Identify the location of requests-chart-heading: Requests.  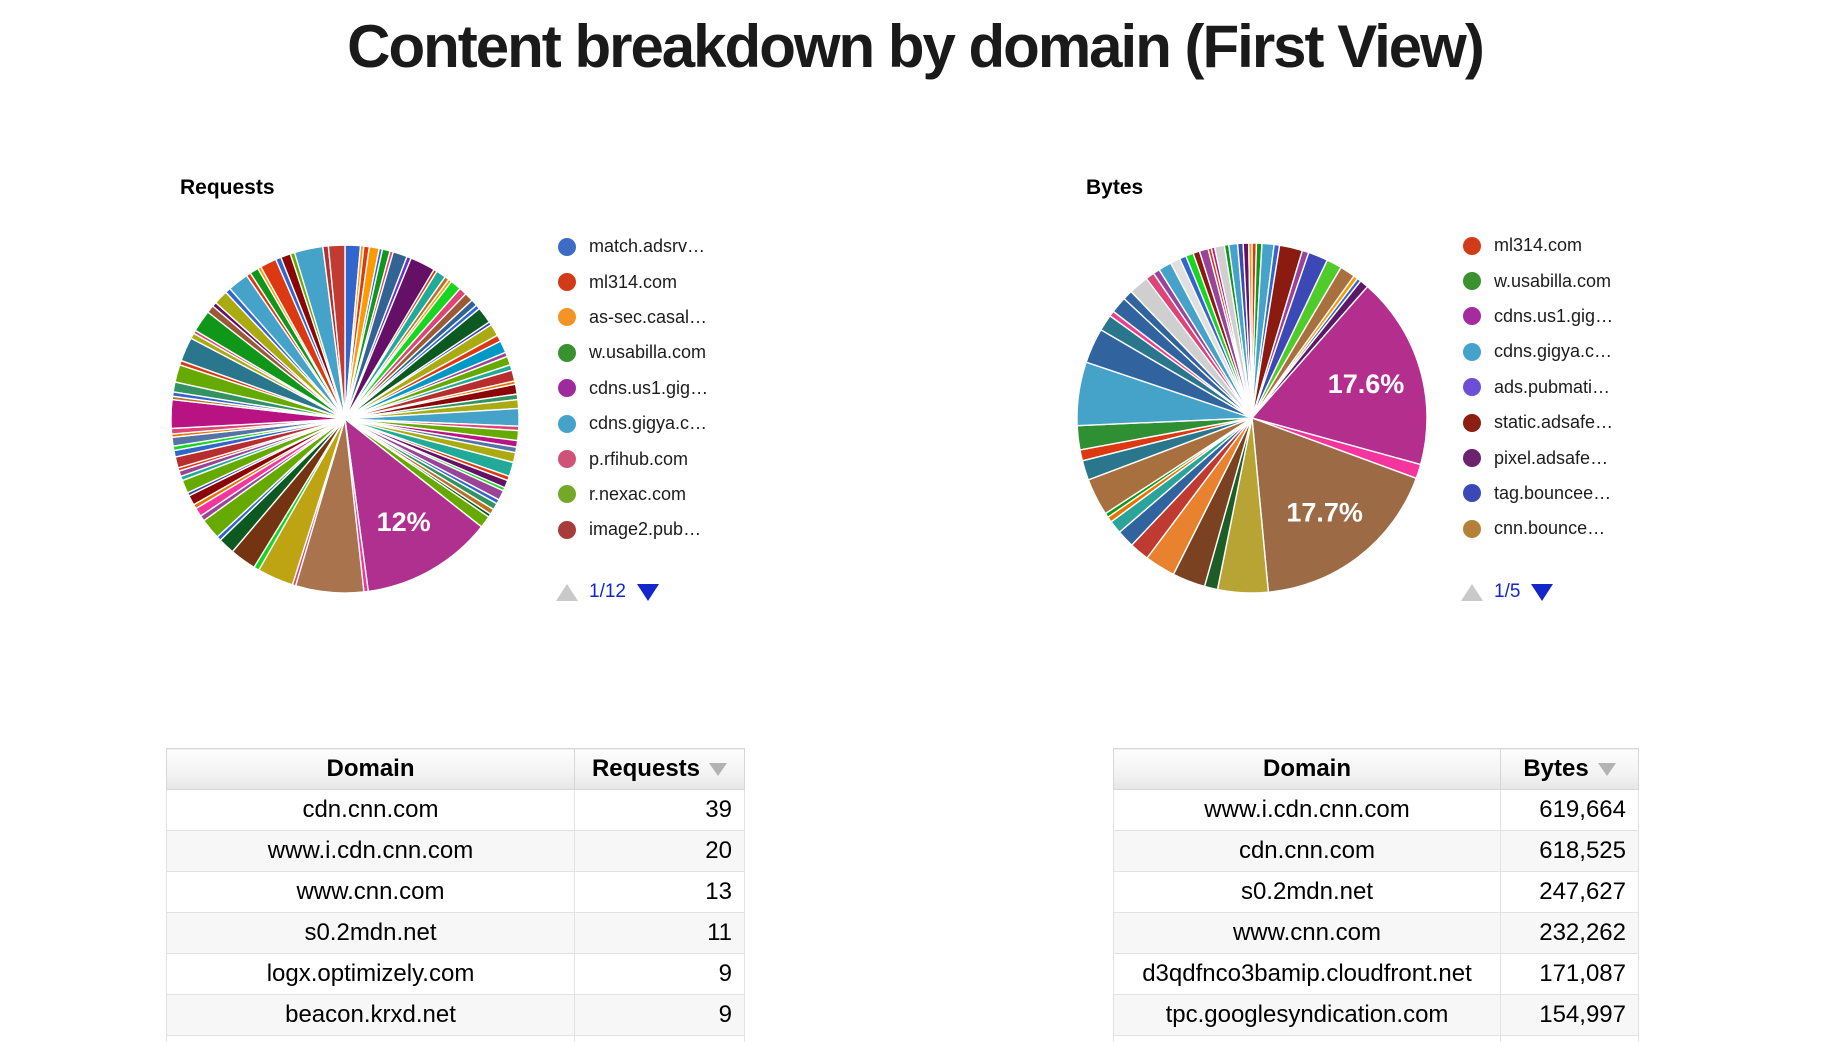
(227, 187).